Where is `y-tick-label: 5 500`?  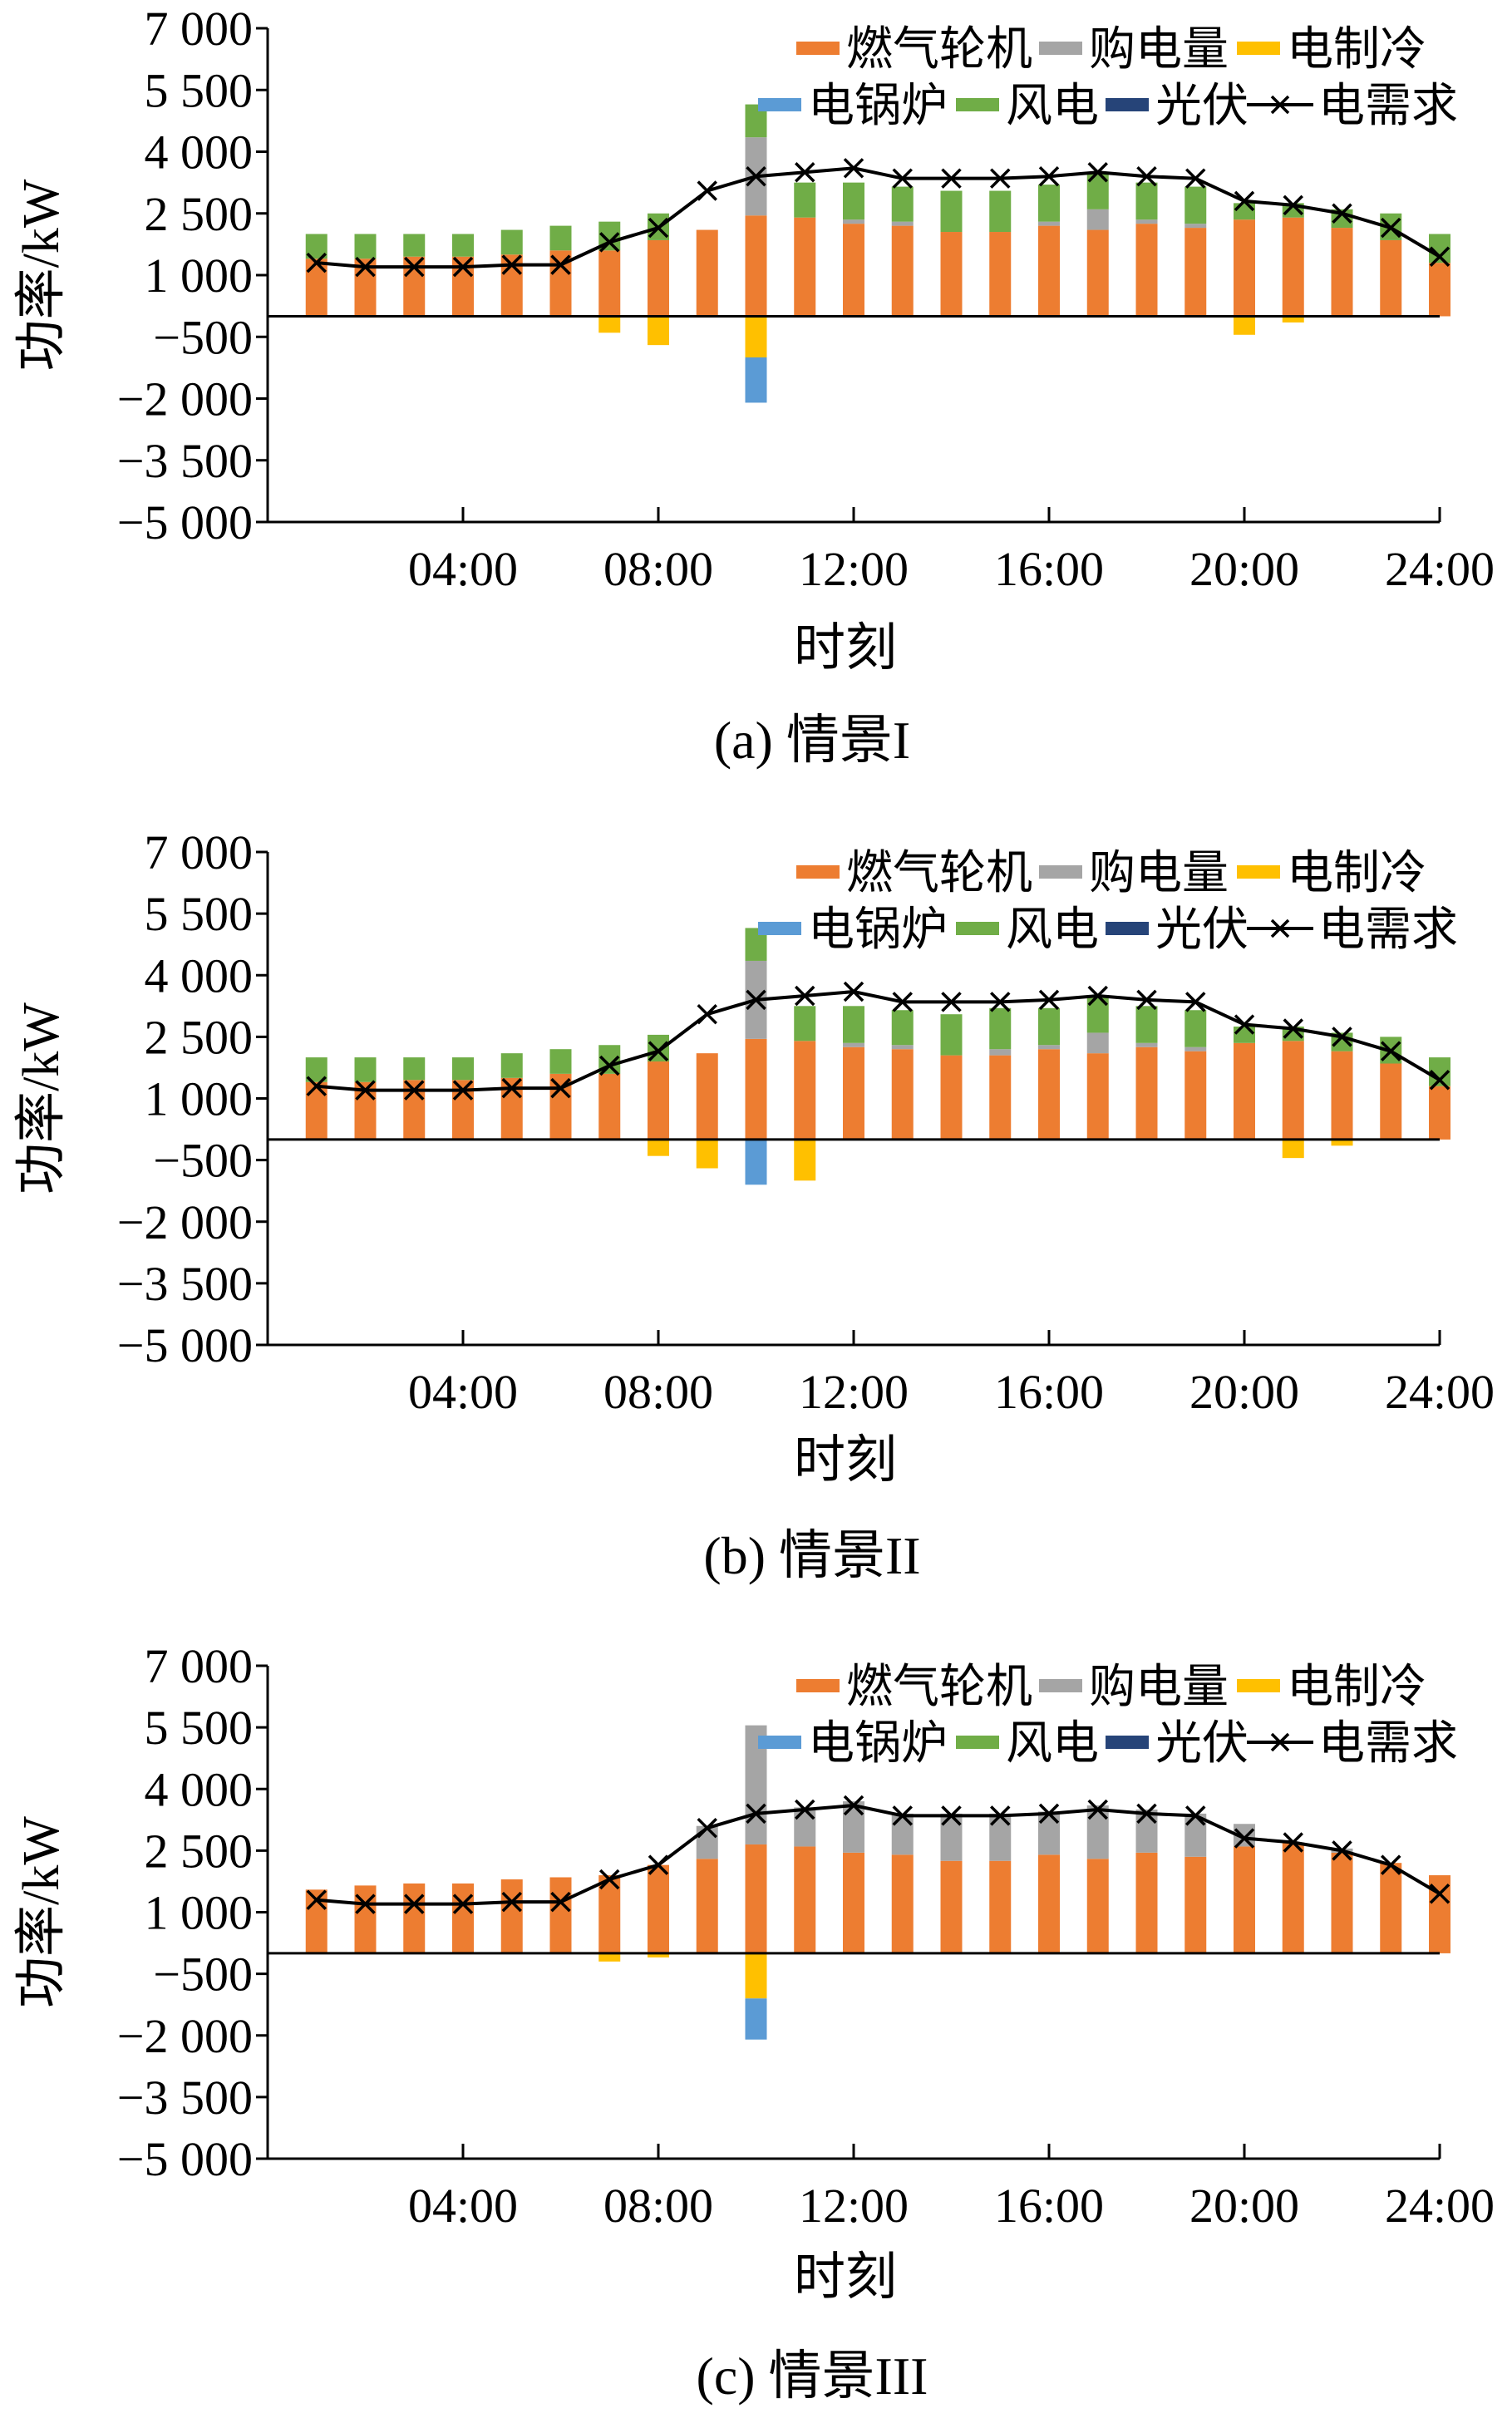 y-tick-label: 5 500 is located at coordinates (200, 914).